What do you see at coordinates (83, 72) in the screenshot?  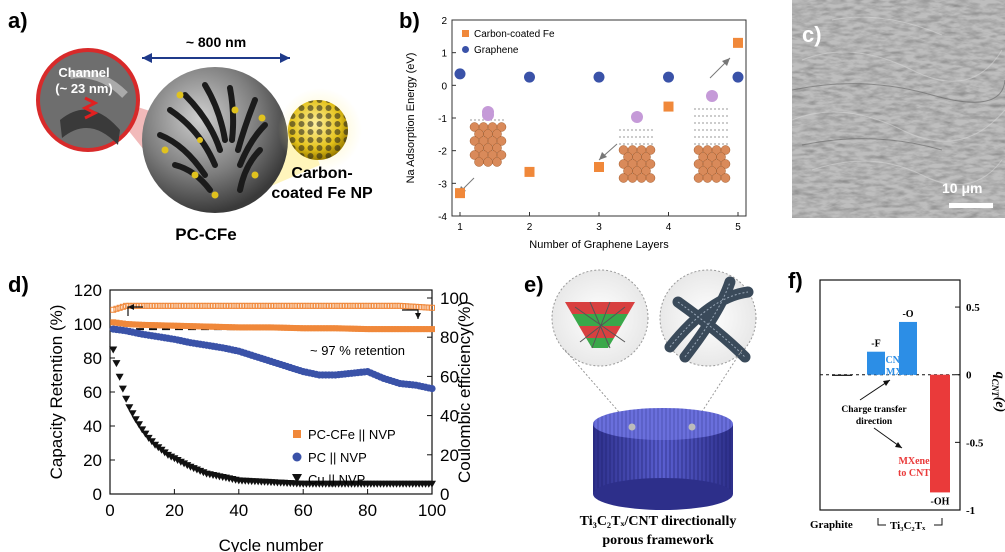 I see `channel-title: Channel` at bounding box center [83, 72].